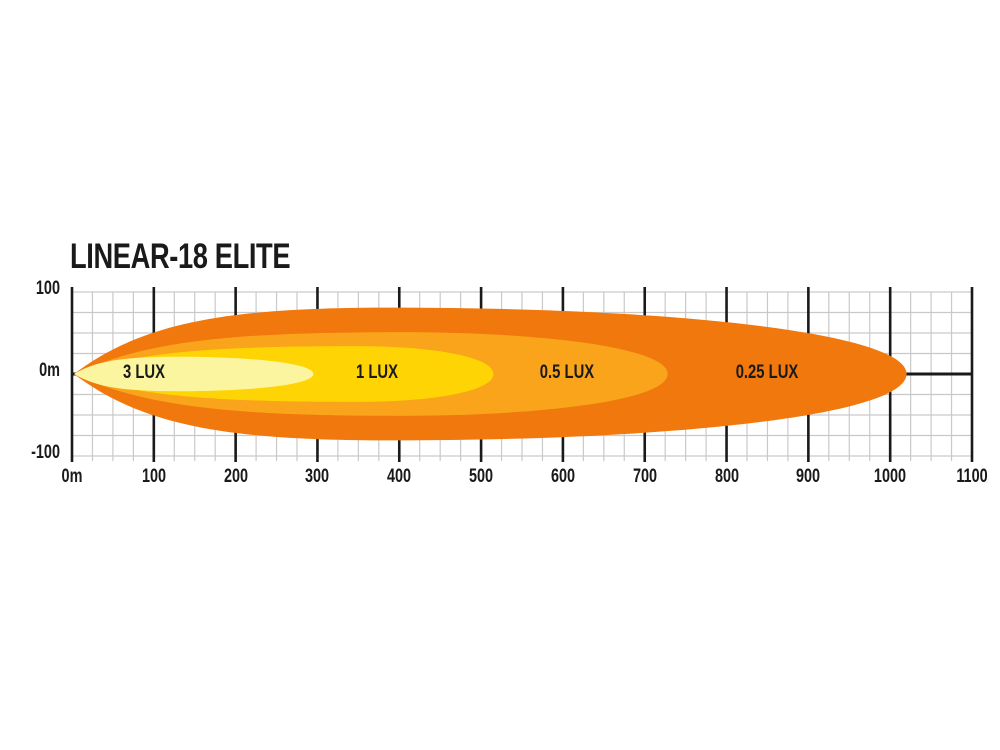 The height and width of the screenshot is (750, 1000). Describe the element at coordinates (180, 256) in the screenshot. I see `chart-title: LINEAR-18 ELITE` at that location.